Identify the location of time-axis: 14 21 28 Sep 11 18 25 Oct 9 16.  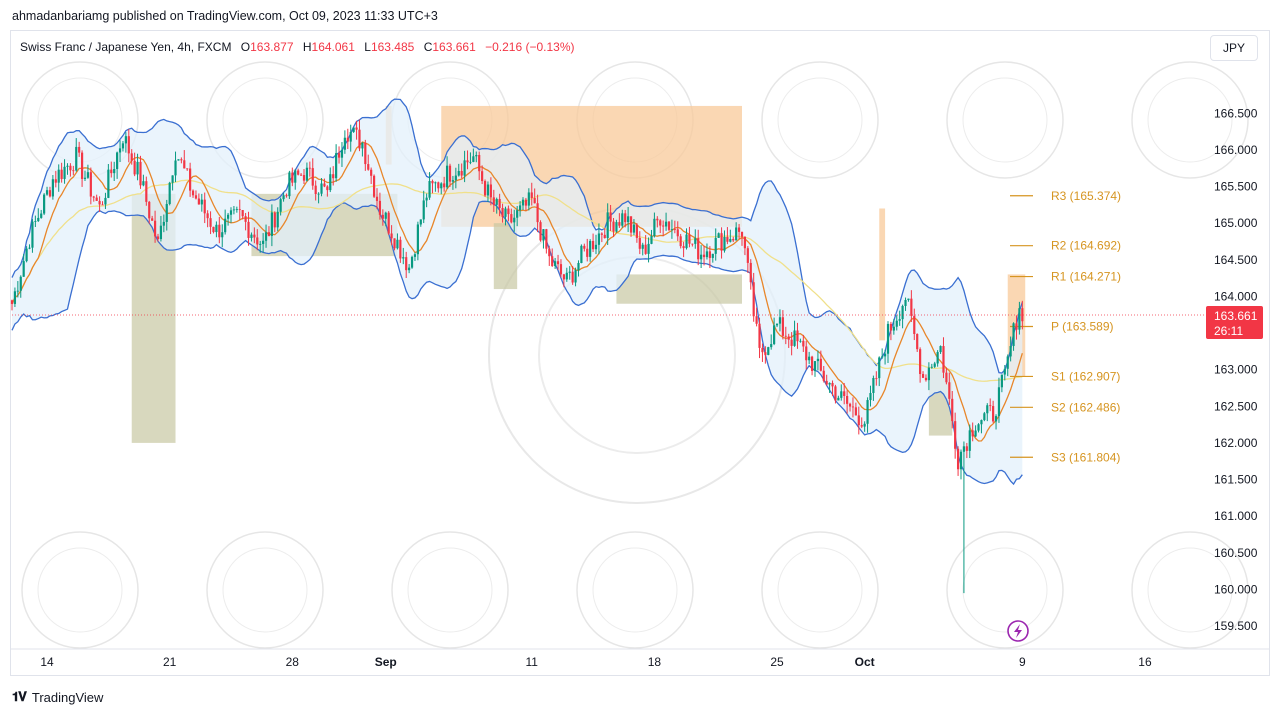
(596, 662).